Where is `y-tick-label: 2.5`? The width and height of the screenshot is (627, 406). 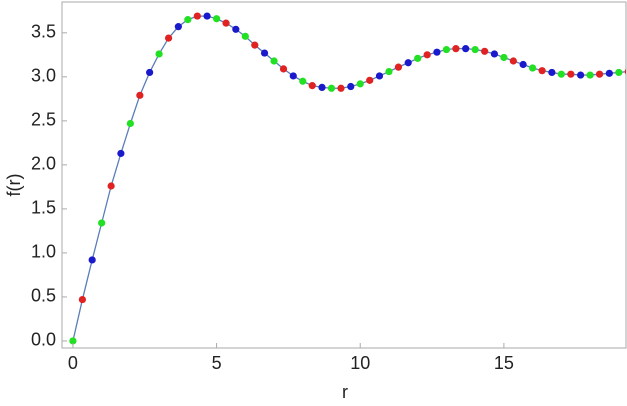
y-tick-label: 2.5 is located at coordinates (43, 120).